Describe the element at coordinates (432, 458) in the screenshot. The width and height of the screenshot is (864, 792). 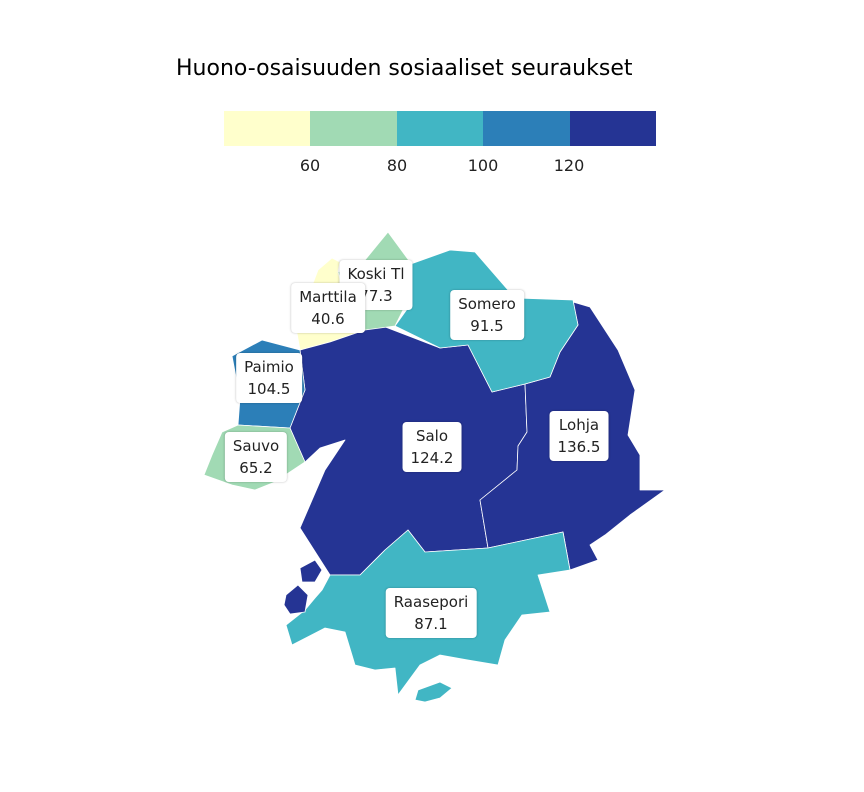
I see `label-value: 124.2` at that location.